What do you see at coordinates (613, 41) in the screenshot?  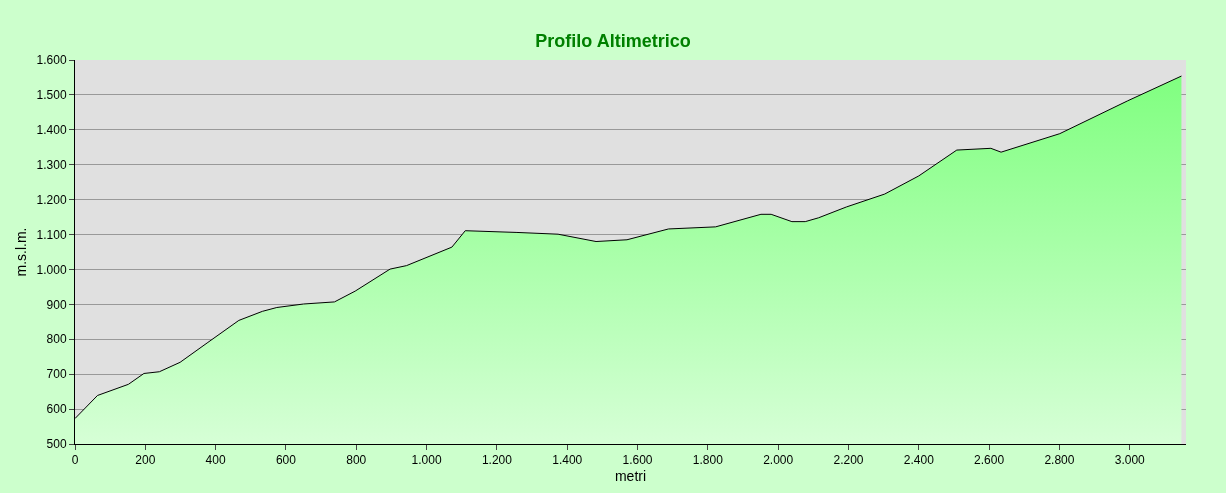 I see `chart-title: Profilo Altimetrico` at bounding box center [613, 41].